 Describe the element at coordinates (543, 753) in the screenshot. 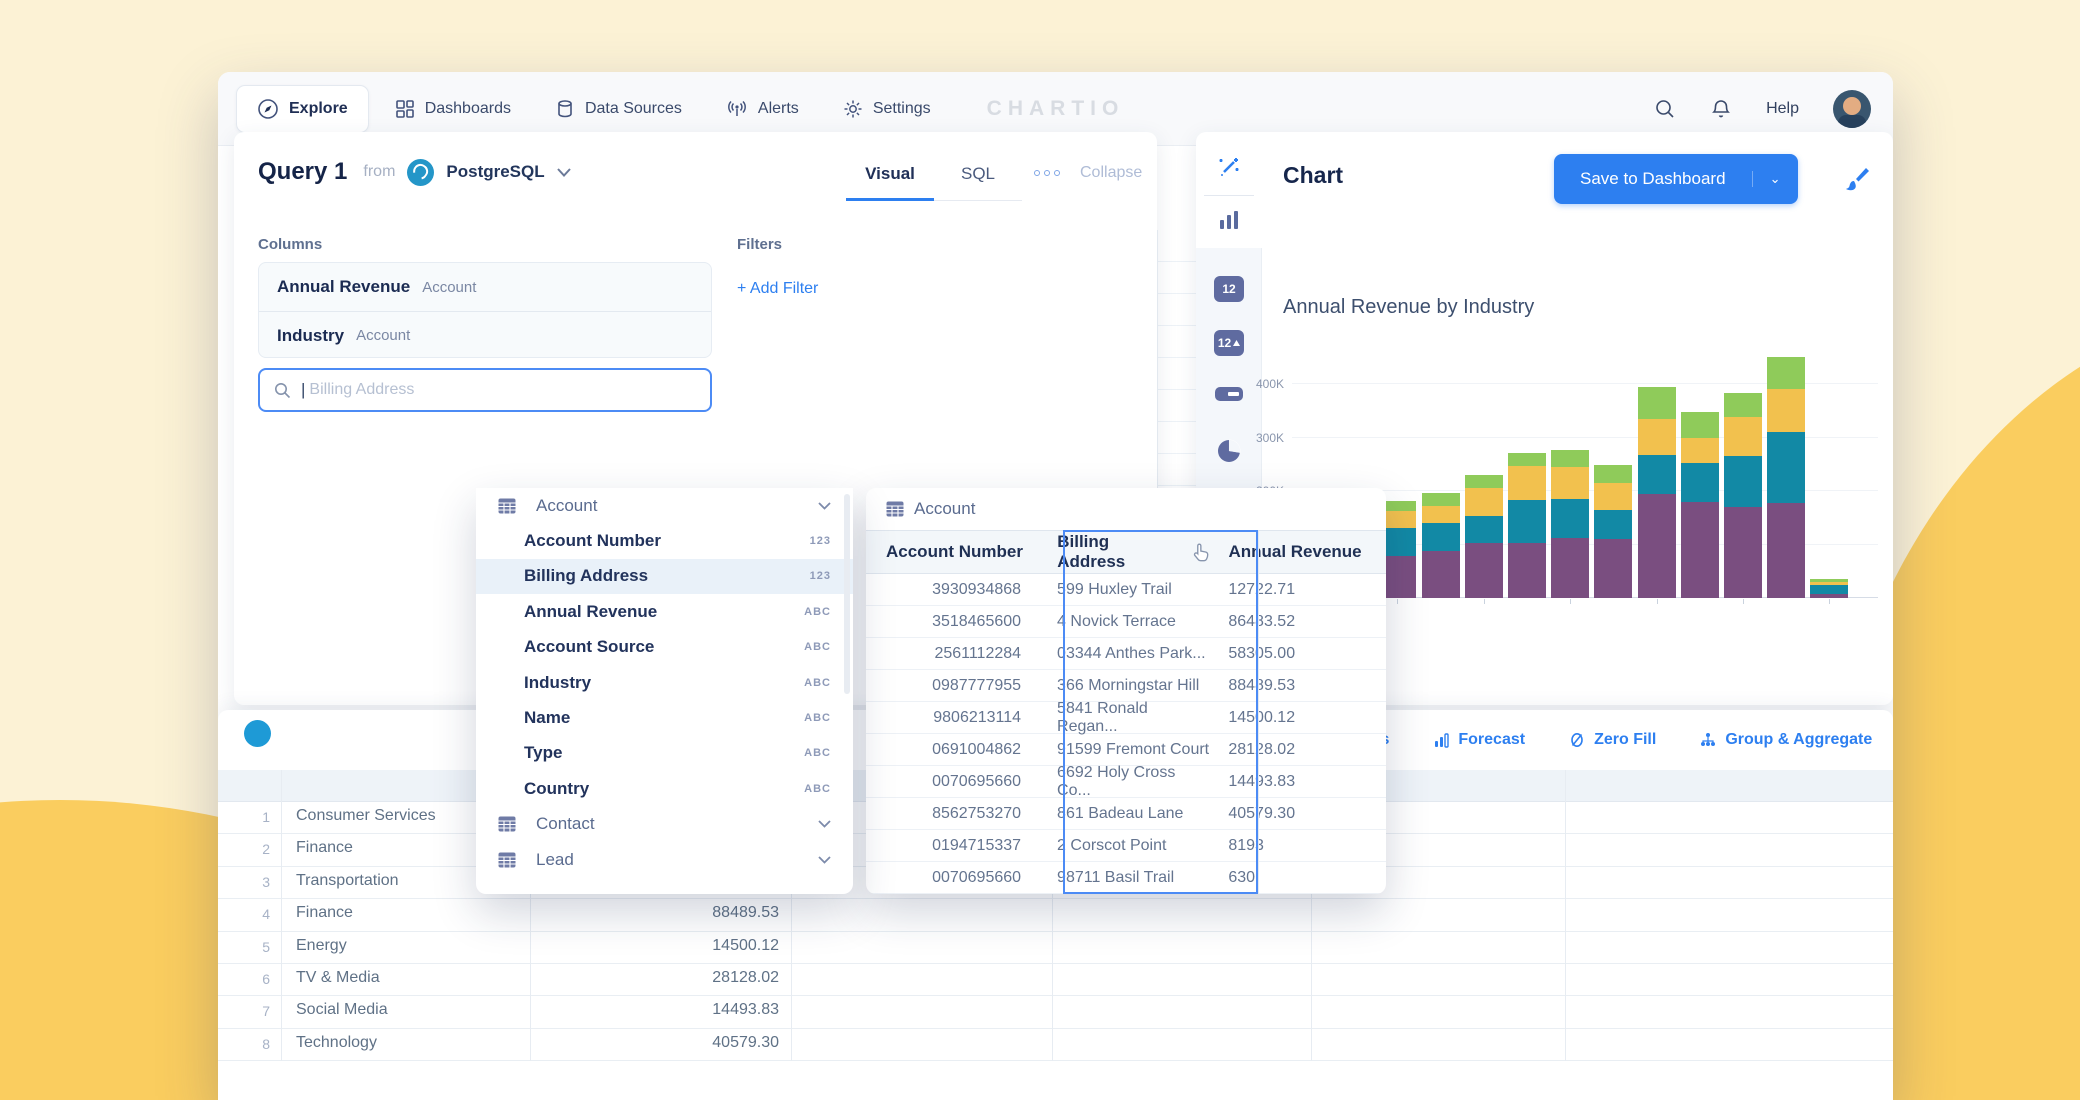

I see `field-name: Type` at that location.